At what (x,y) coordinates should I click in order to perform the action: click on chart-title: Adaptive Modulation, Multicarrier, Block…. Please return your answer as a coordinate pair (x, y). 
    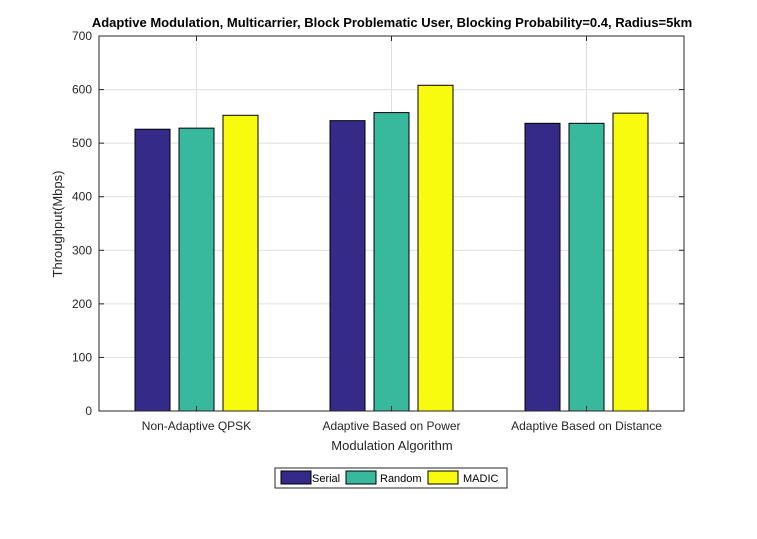
    Looking at the image, I should click on (392, 22).